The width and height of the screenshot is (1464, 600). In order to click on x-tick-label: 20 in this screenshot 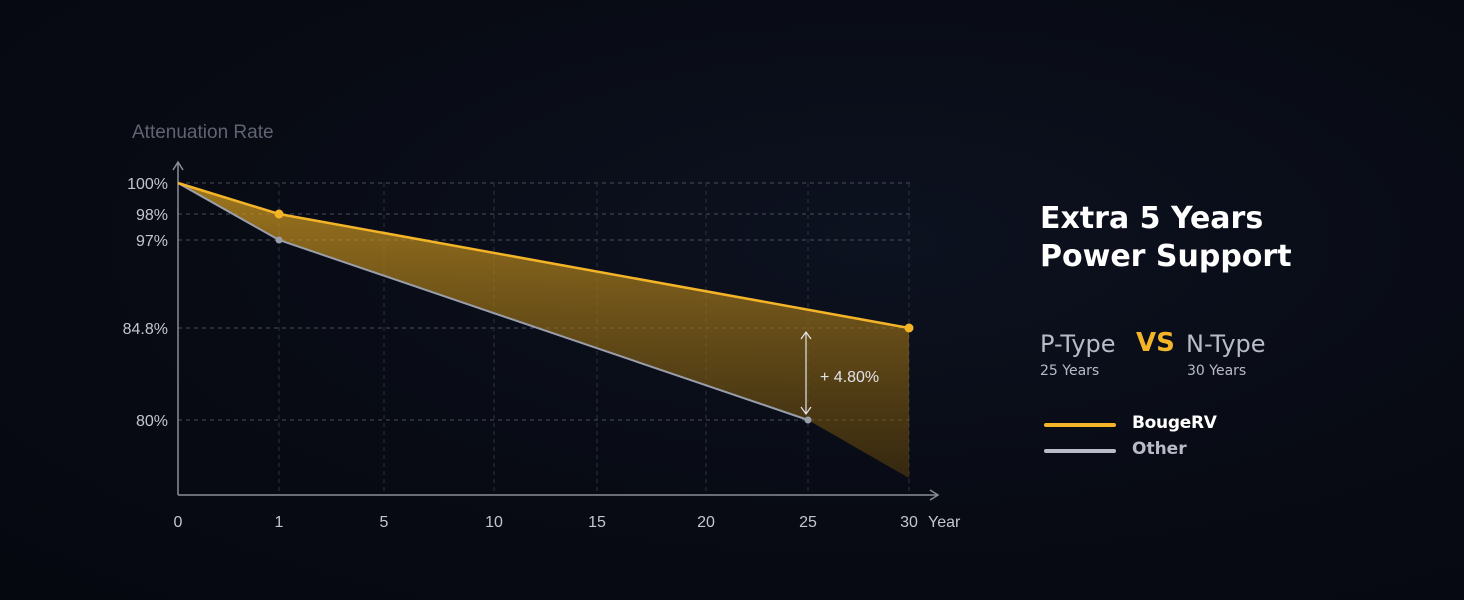, I will do `click(706, 522)`.